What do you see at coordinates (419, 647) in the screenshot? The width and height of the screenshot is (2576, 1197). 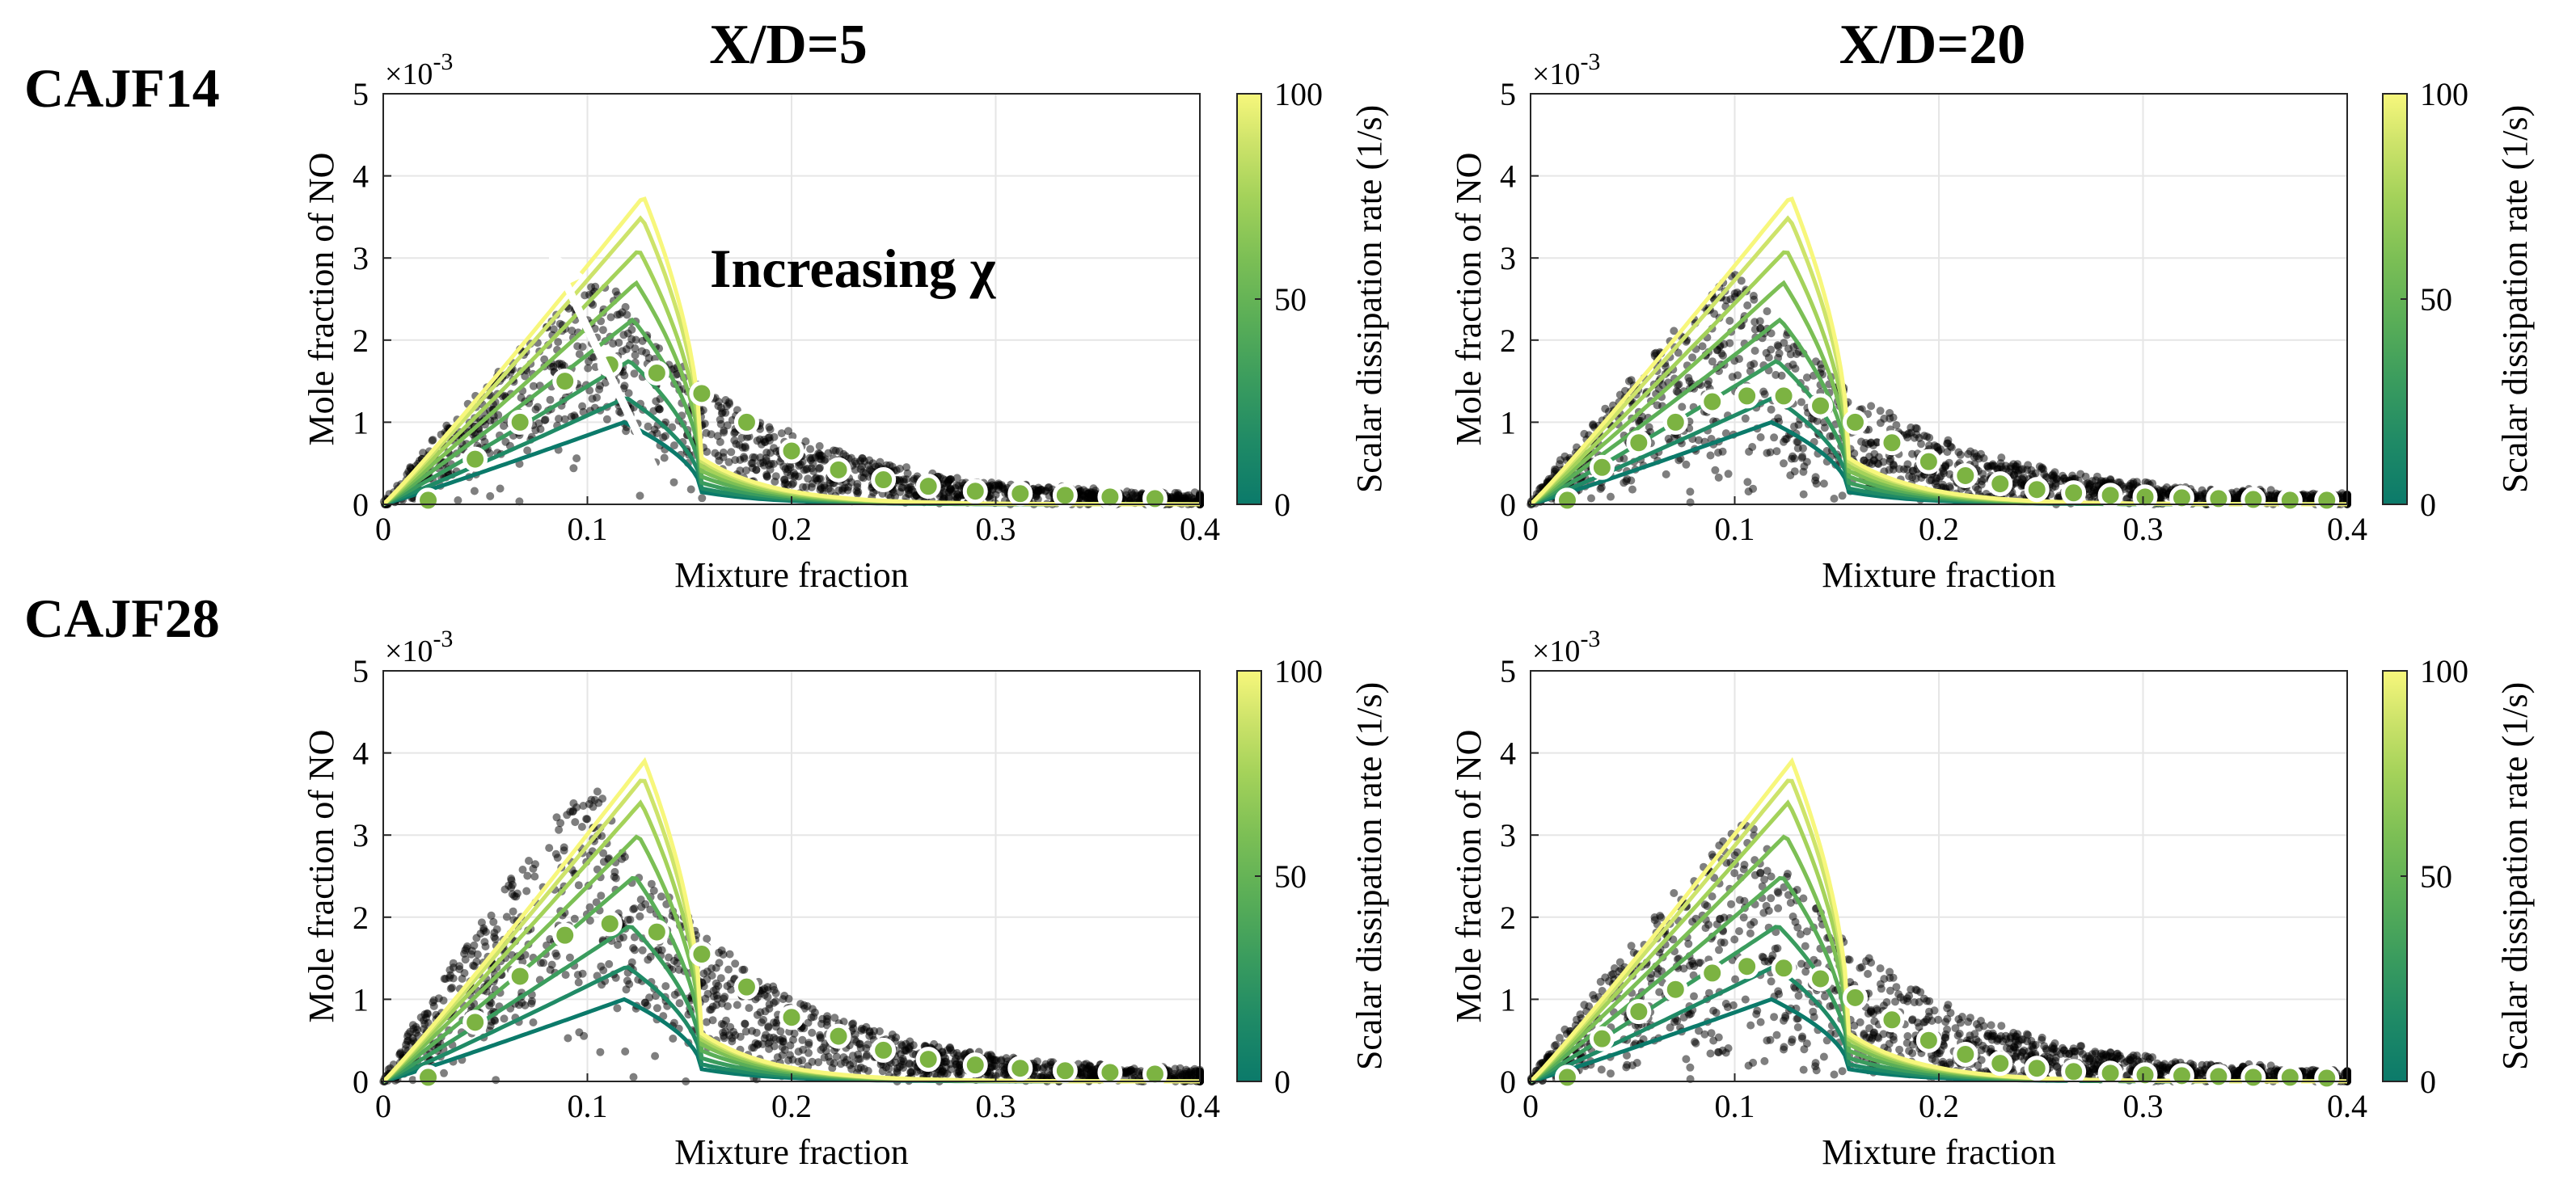 I see `y-exponent: ×10⁻³` at bounding box center [419, 647].